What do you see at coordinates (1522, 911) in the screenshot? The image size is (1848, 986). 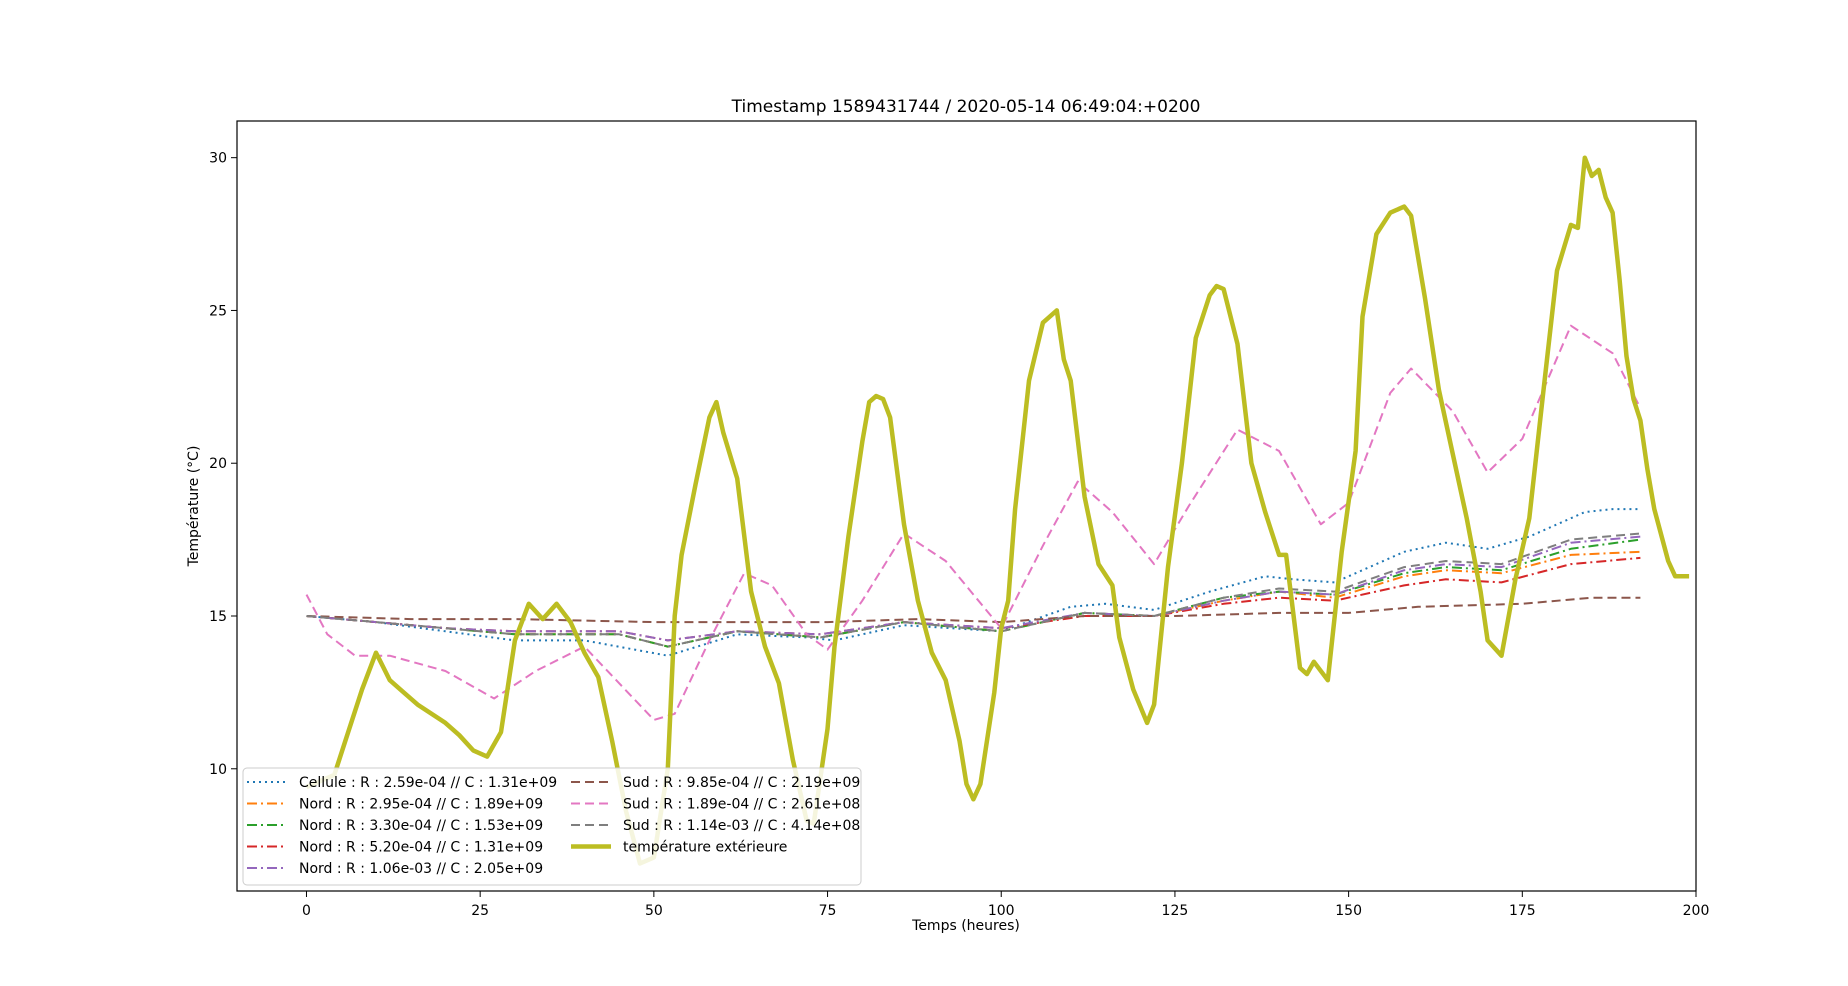 I see `x-tick-label: 175` at bounding box center [1522, 911].